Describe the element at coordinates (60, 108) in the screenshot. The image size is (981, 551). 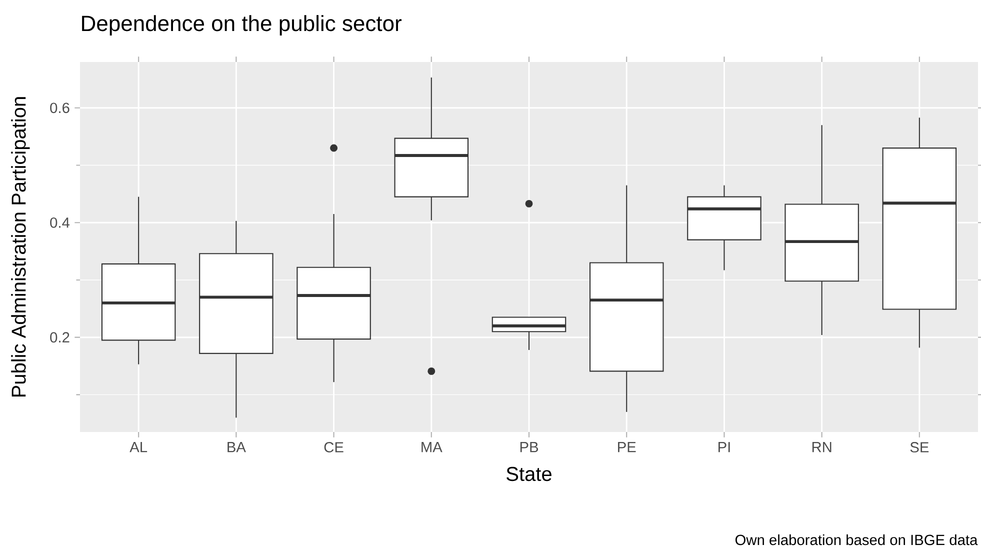
I see `y-tick-label: 0.6` at that location.